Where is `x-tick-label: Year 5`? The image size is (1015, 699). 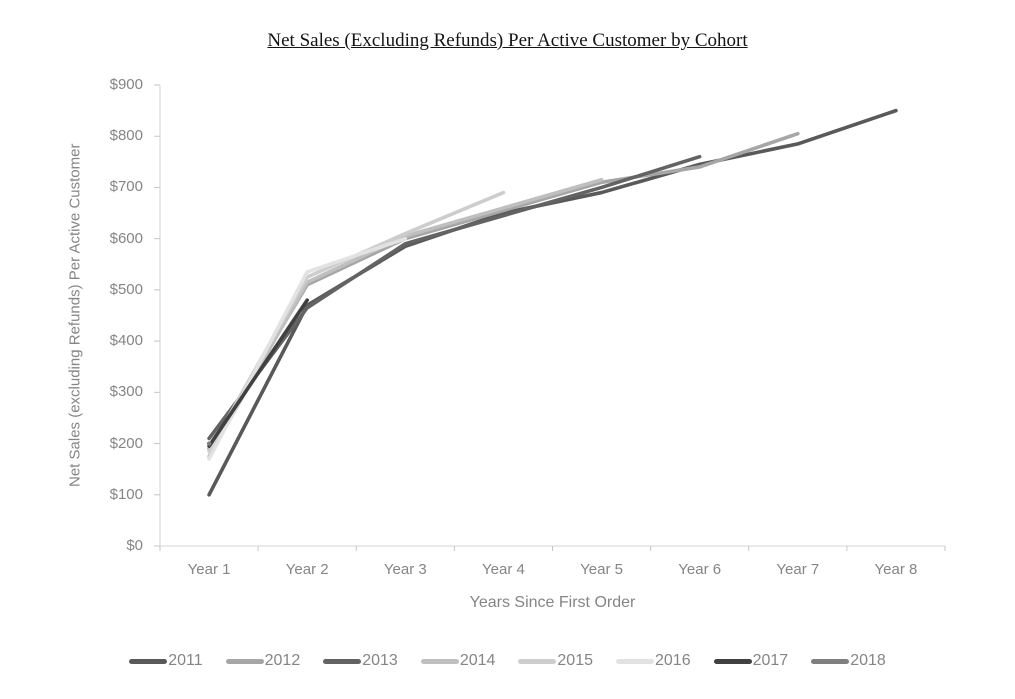
x-tick-label: Year 5 is located at coordinates (601, 569).